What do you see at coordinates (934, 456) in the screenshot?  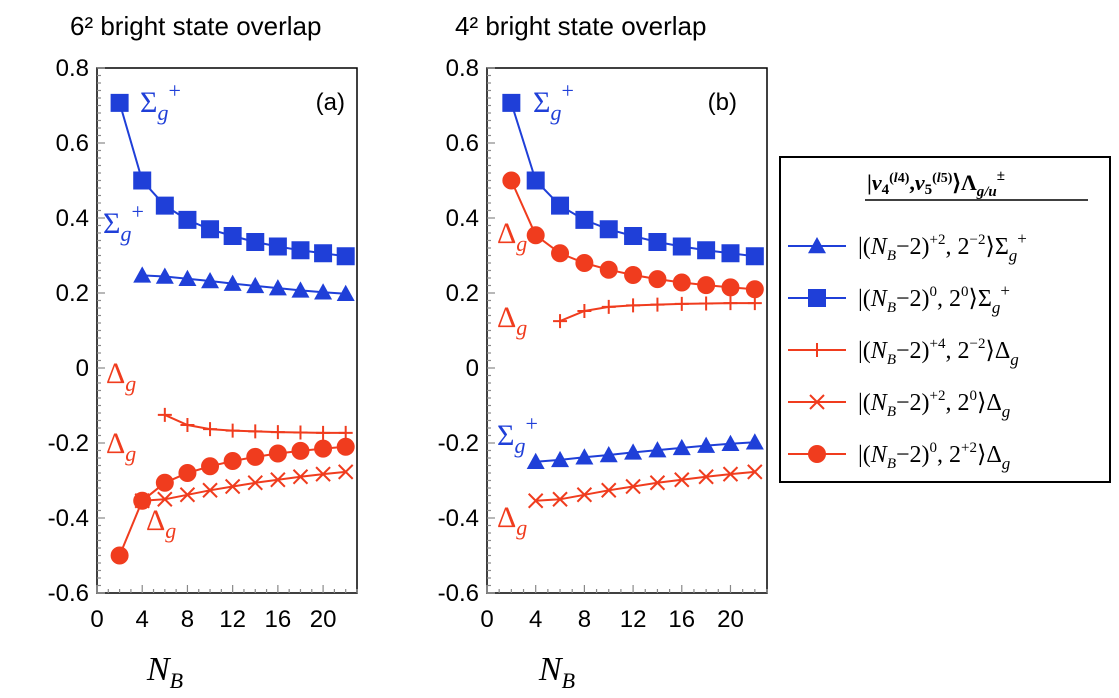 I see `legend-label: |(NB−2)0, 2+2⟩Δg` at bounding box center [934, 456].